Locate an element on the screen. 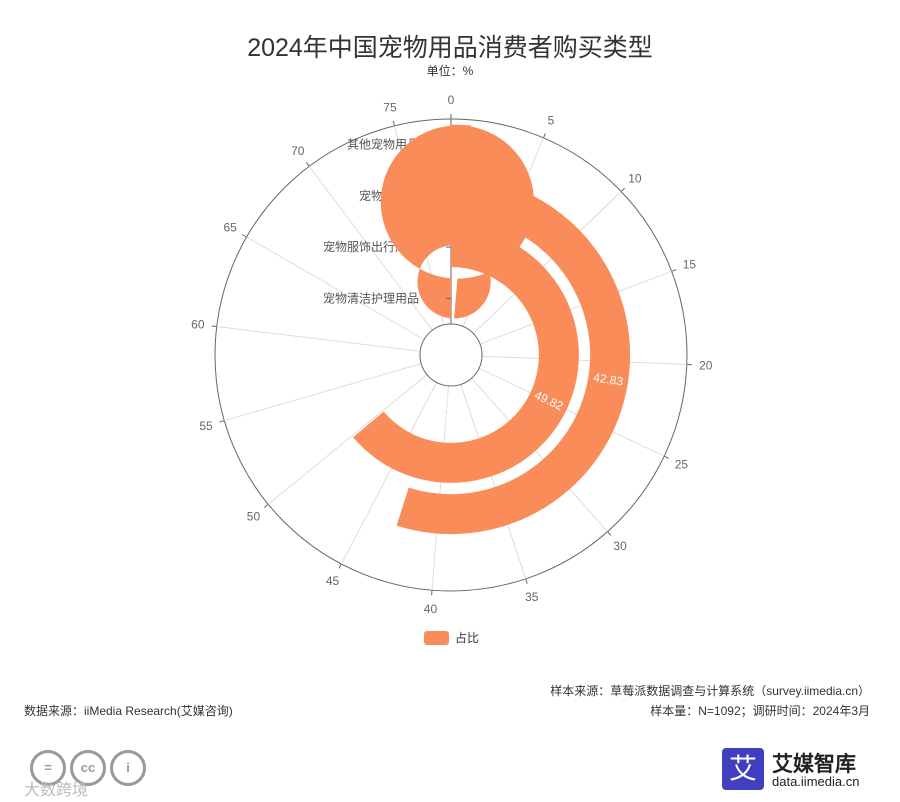 The height and width of the screenshot is (802, 900). legend-swatch is located at coordinates (436, 638).